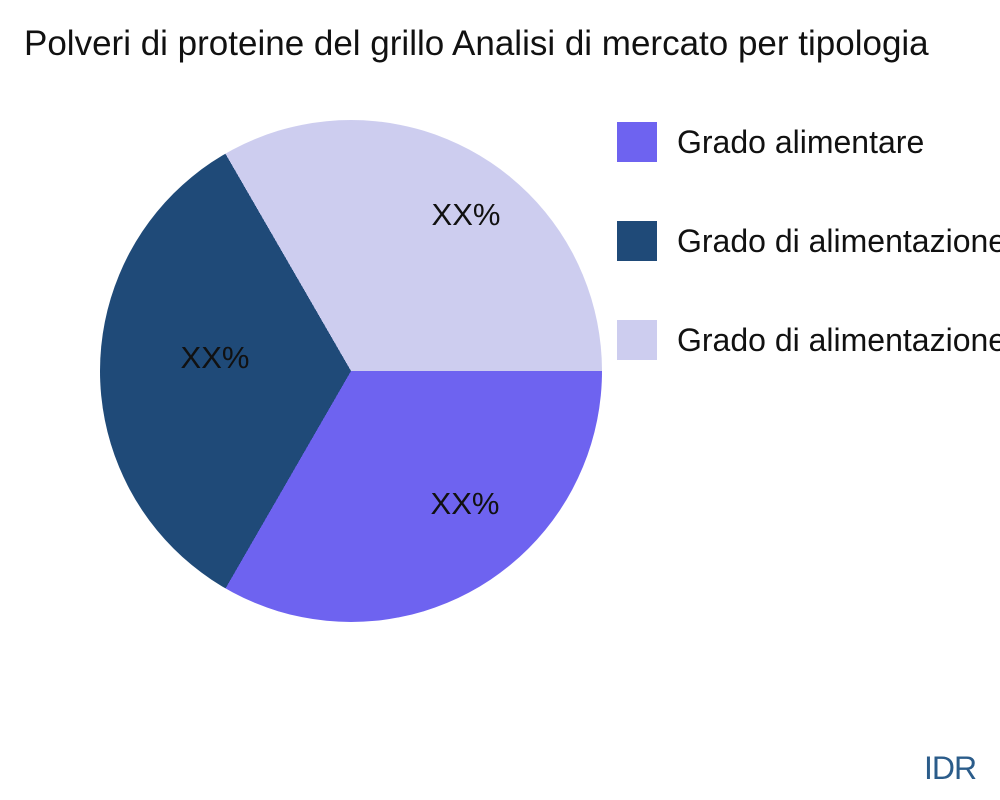  I want to click on legend-item-feed-grade-dark: Grado di alimentazione, so click(808, 241).